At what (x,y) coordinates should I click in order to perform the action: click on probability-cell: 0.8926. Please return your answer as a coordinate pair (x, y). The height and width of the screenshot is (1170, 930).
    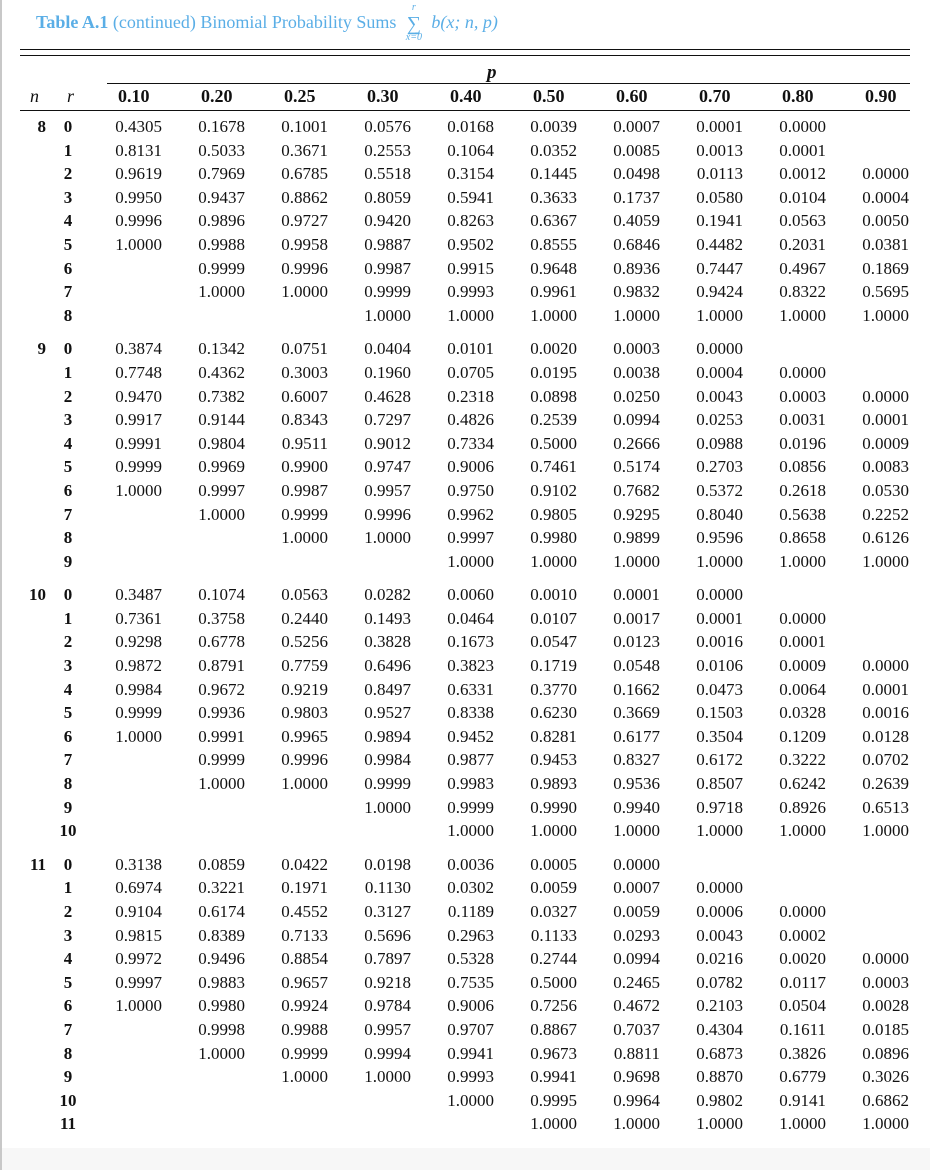
    Looking at the image, I should click on (802, 807).